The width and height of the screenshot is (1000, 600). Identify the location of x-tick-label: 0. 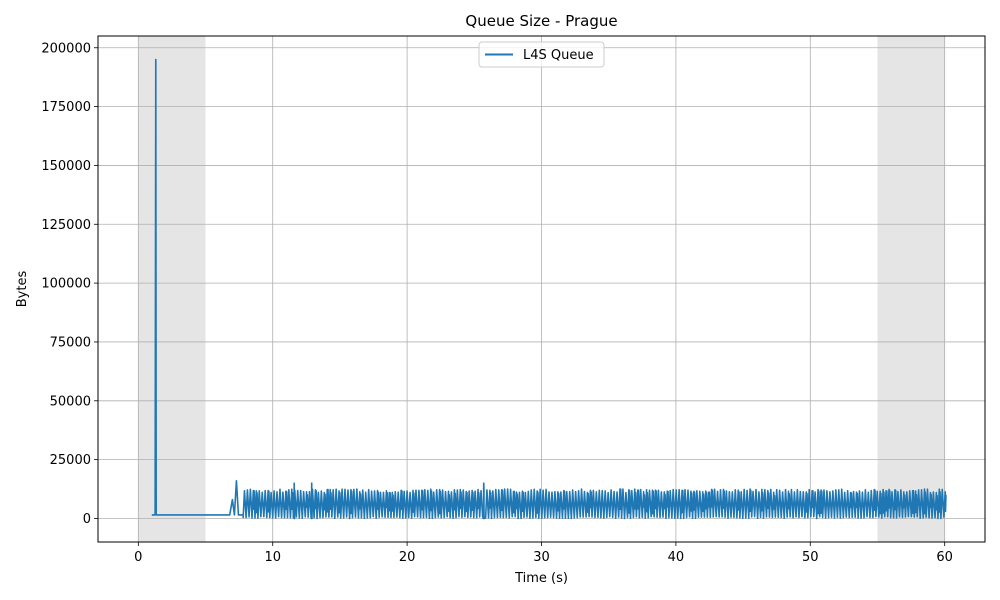
(138, 557).